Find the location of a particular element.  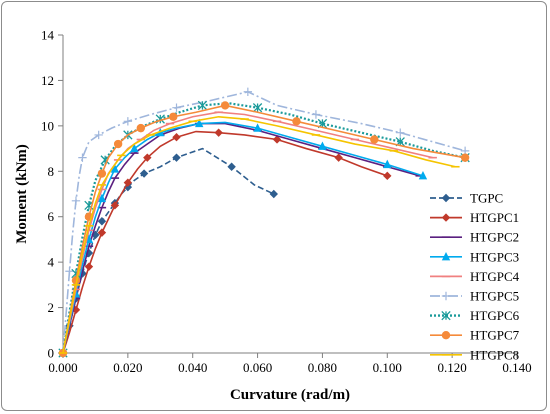

y-axis-title: Moment (kNm) is located at coordinates (22, 194).